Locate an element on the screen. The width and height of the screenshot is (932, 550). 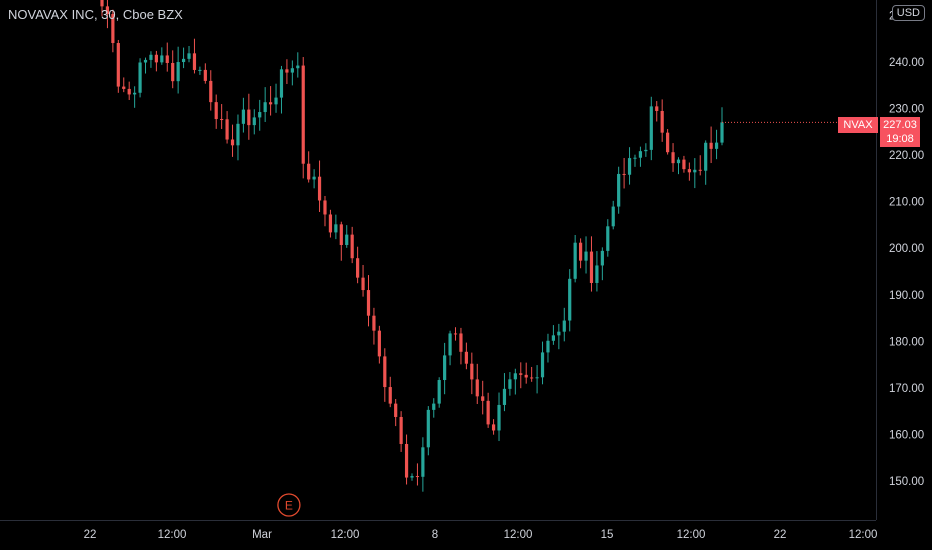
y-tick-label: 220.00 is located at coordinates (906, 156).